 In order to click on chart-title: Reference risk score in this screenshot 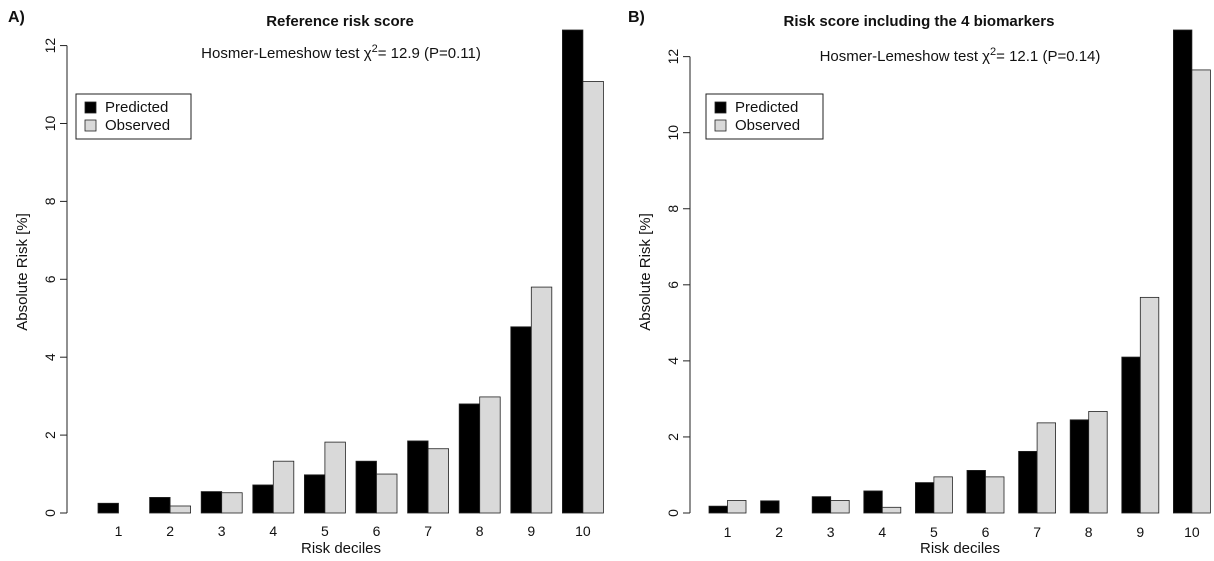, I will do `click(340, 21)`.